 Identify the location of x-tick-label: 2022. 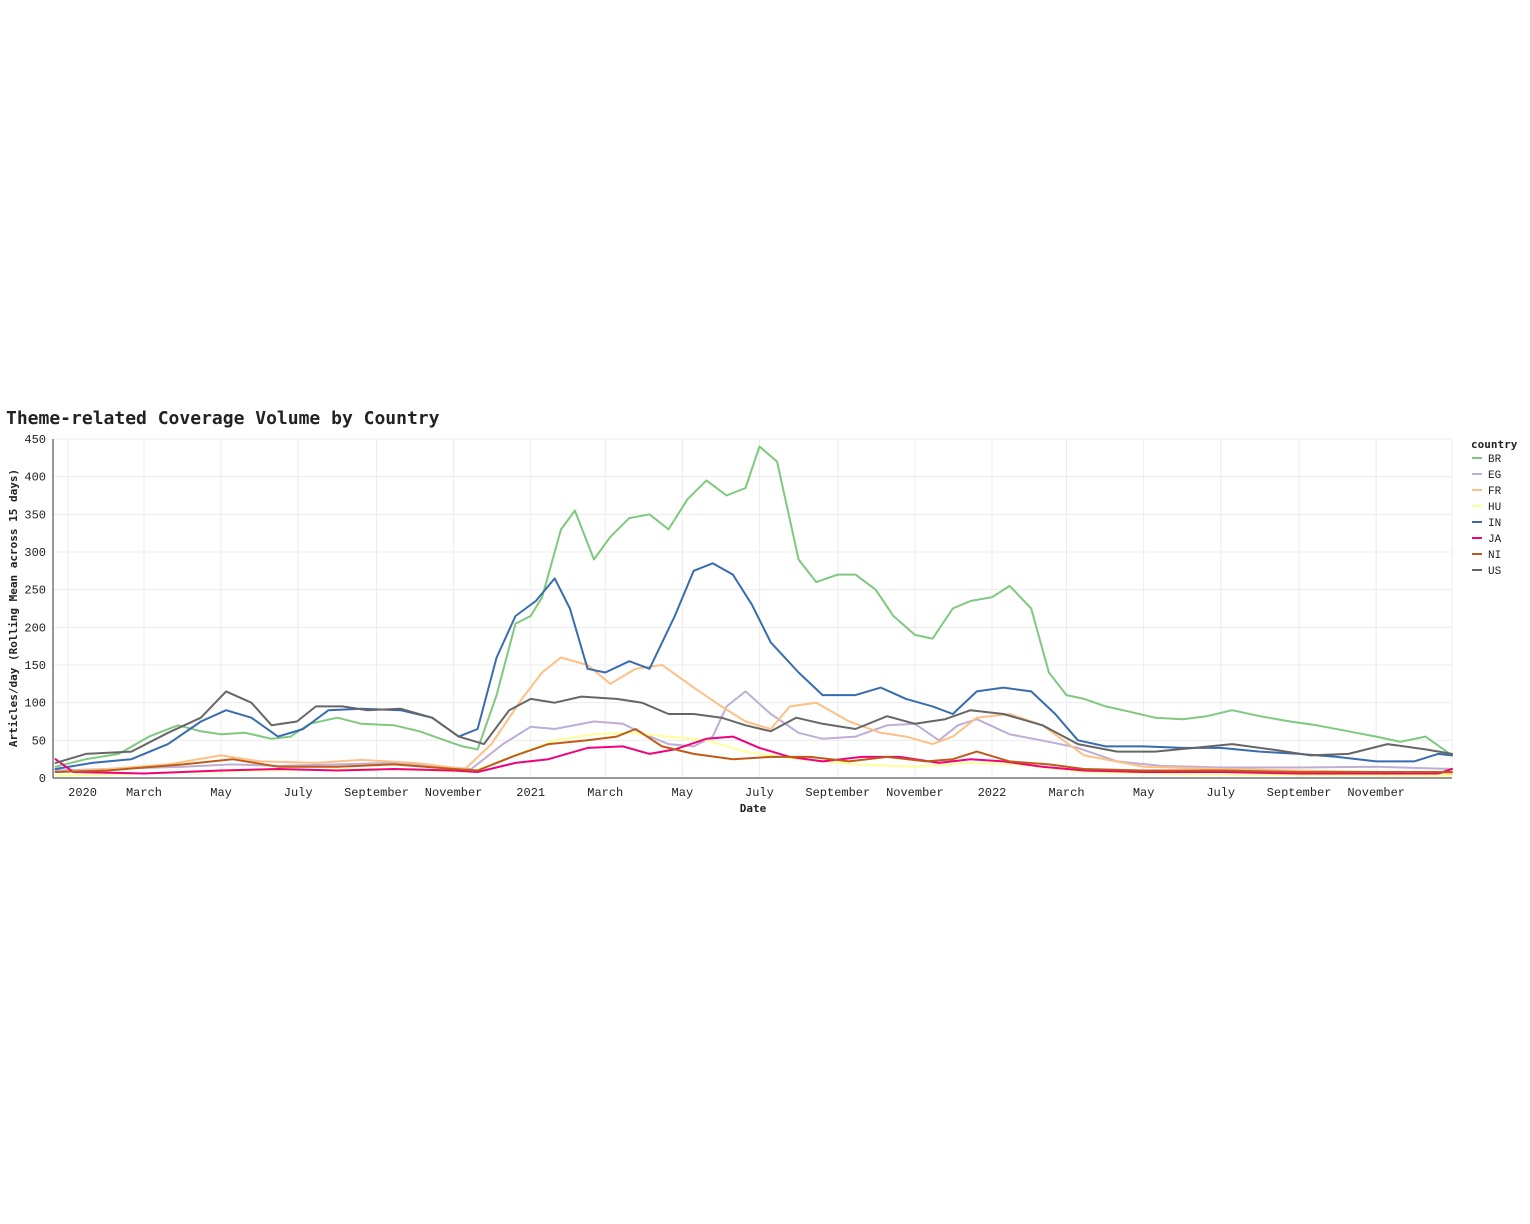
(992, 793).